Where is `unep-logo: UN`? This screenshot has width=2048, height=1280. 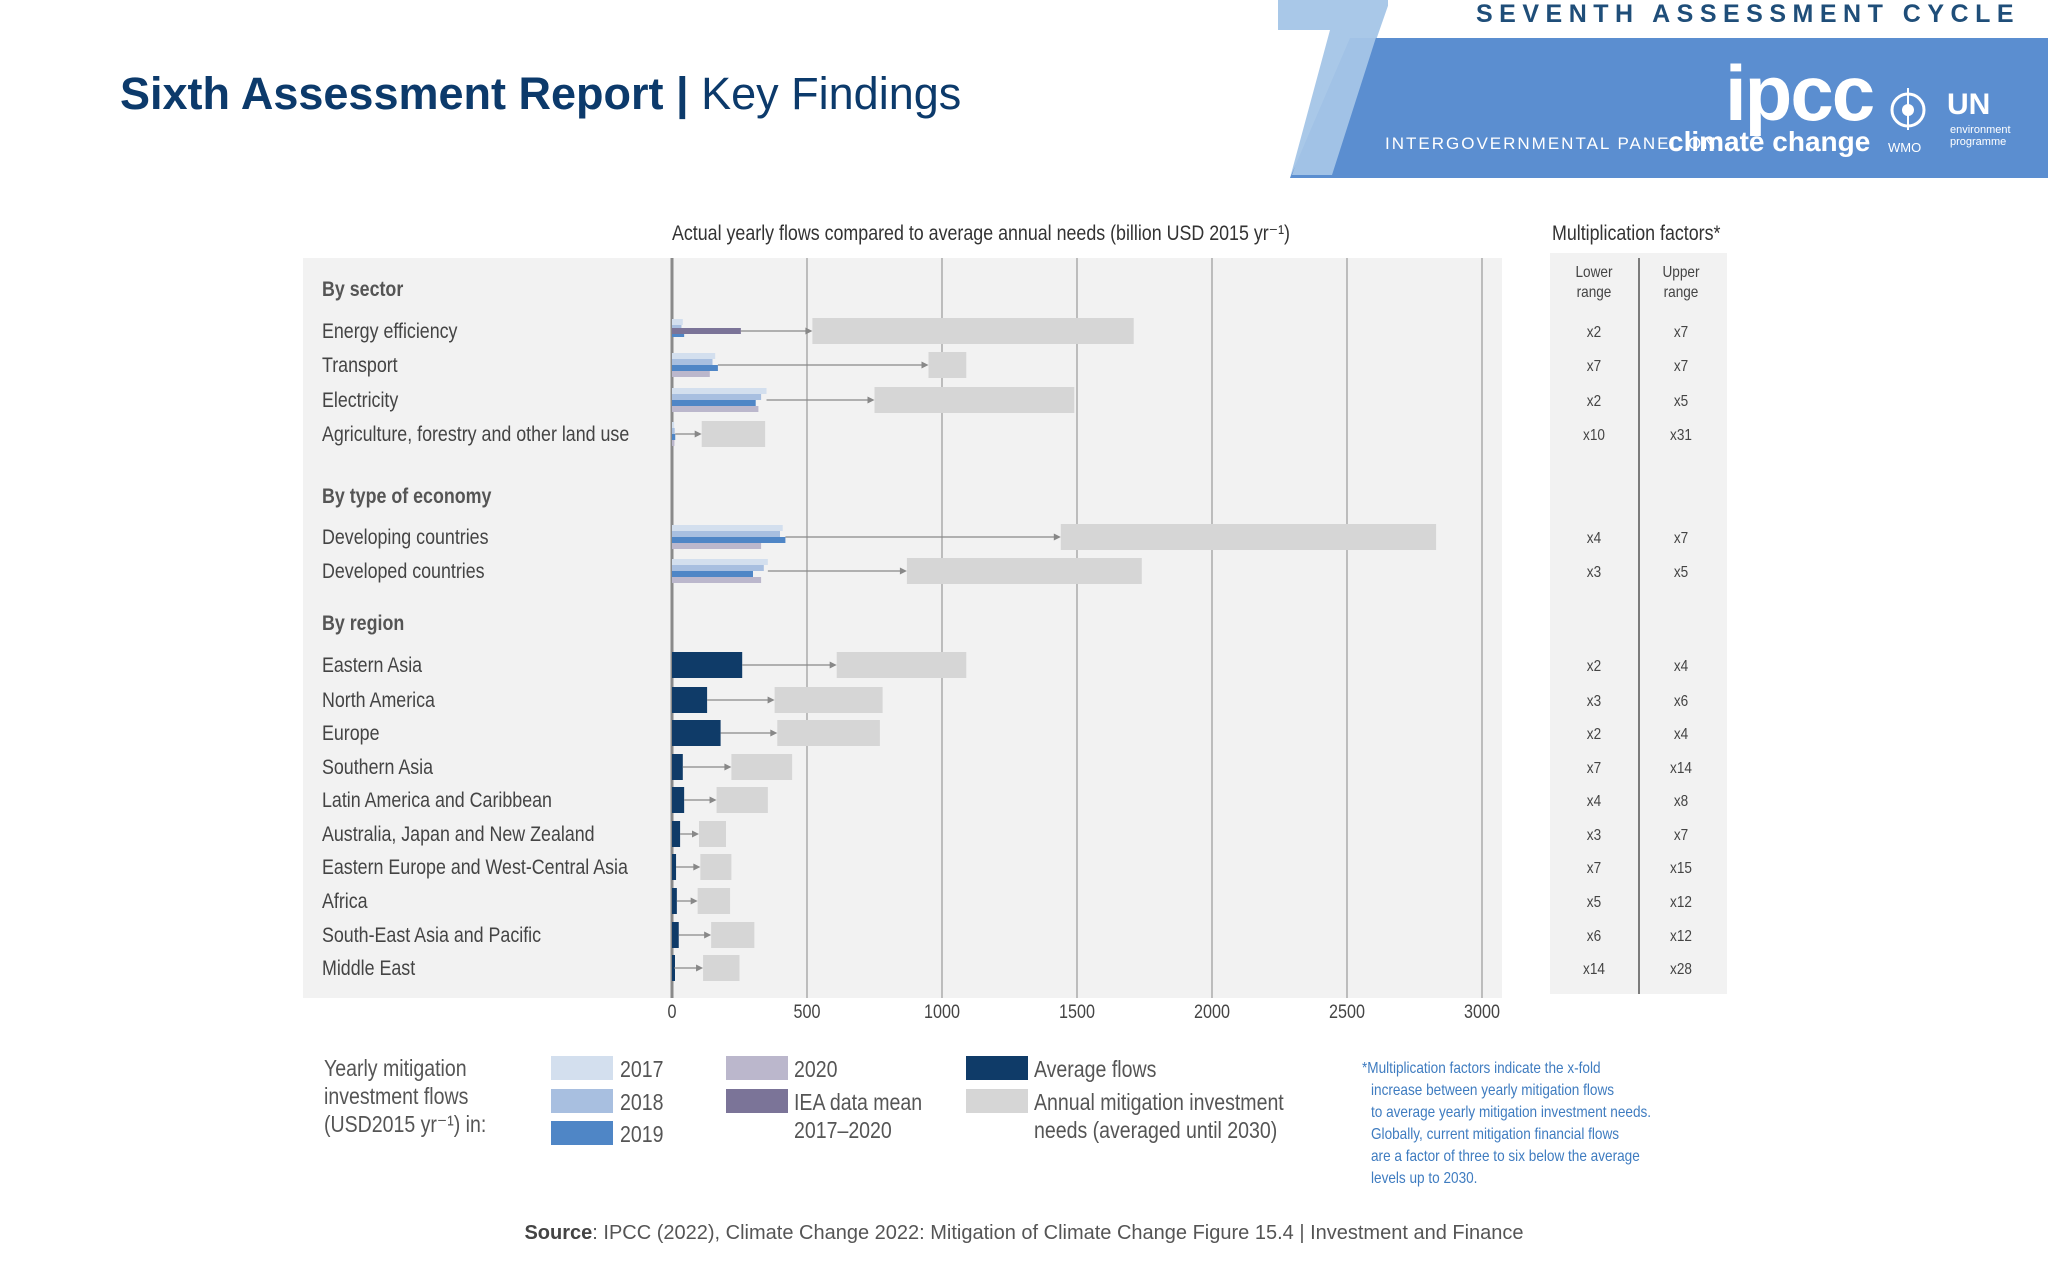
unep-logo: UN is located at coordinates (1969, 104).